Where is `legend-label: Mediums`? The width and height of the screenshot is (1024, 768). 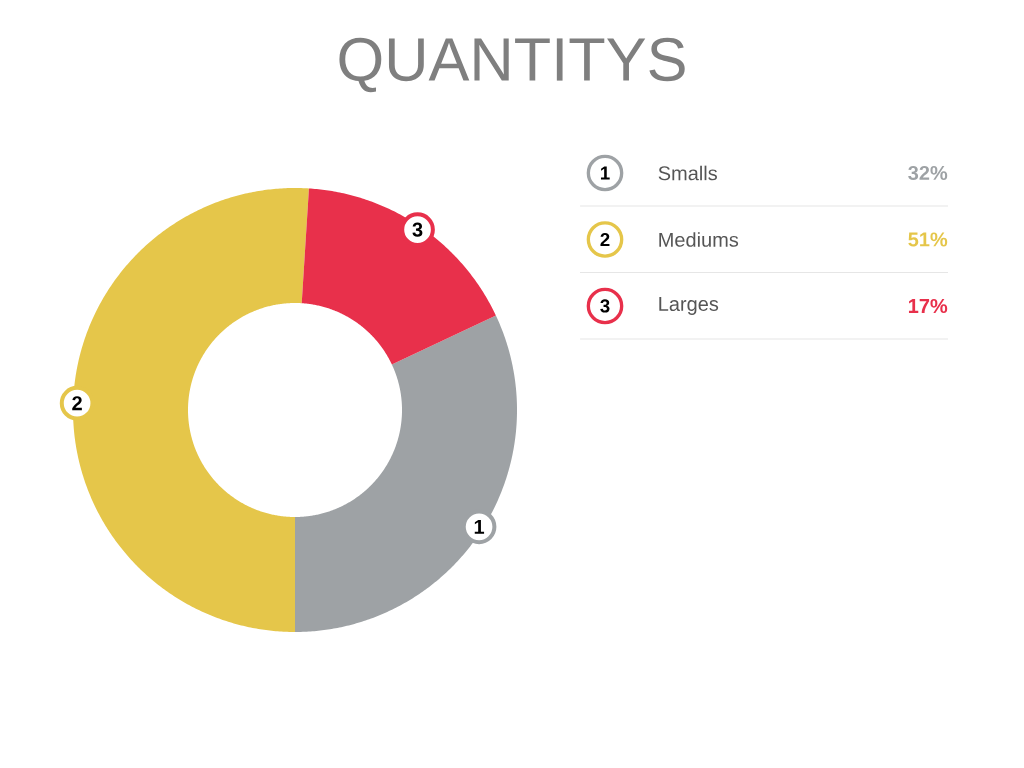 legend-label: Mediums is located at coordinates (699, 239).